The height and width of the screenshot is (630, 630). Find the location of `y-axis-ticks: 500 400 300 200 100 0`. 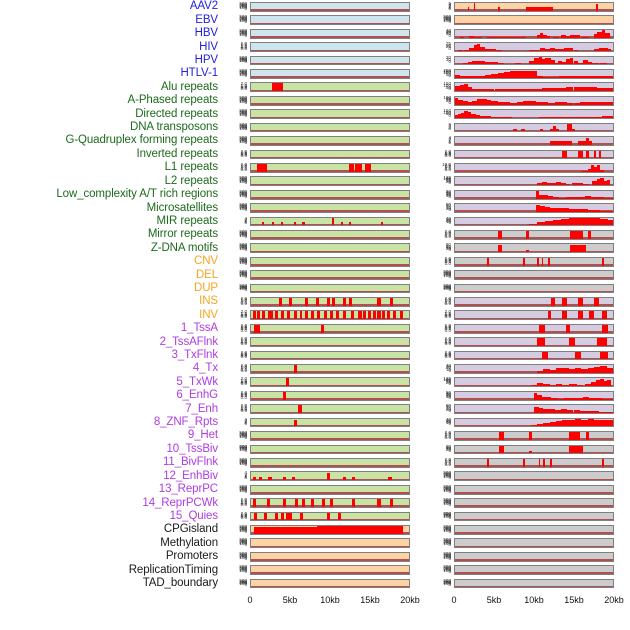

y-axis-ticks: 500 400 300 200 100 0 is located at coordinates (235, 114).